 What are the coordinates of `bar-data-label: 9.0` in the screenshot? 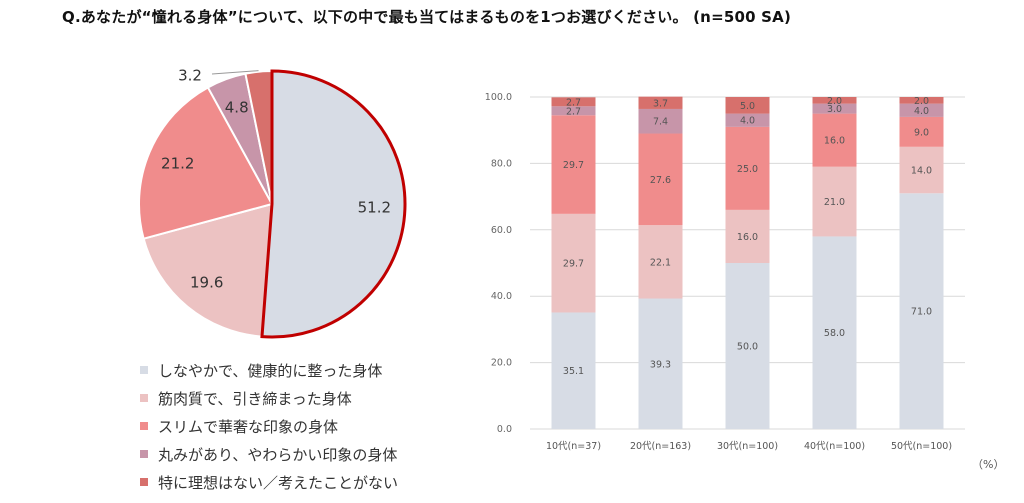 It's located at (921, 132).